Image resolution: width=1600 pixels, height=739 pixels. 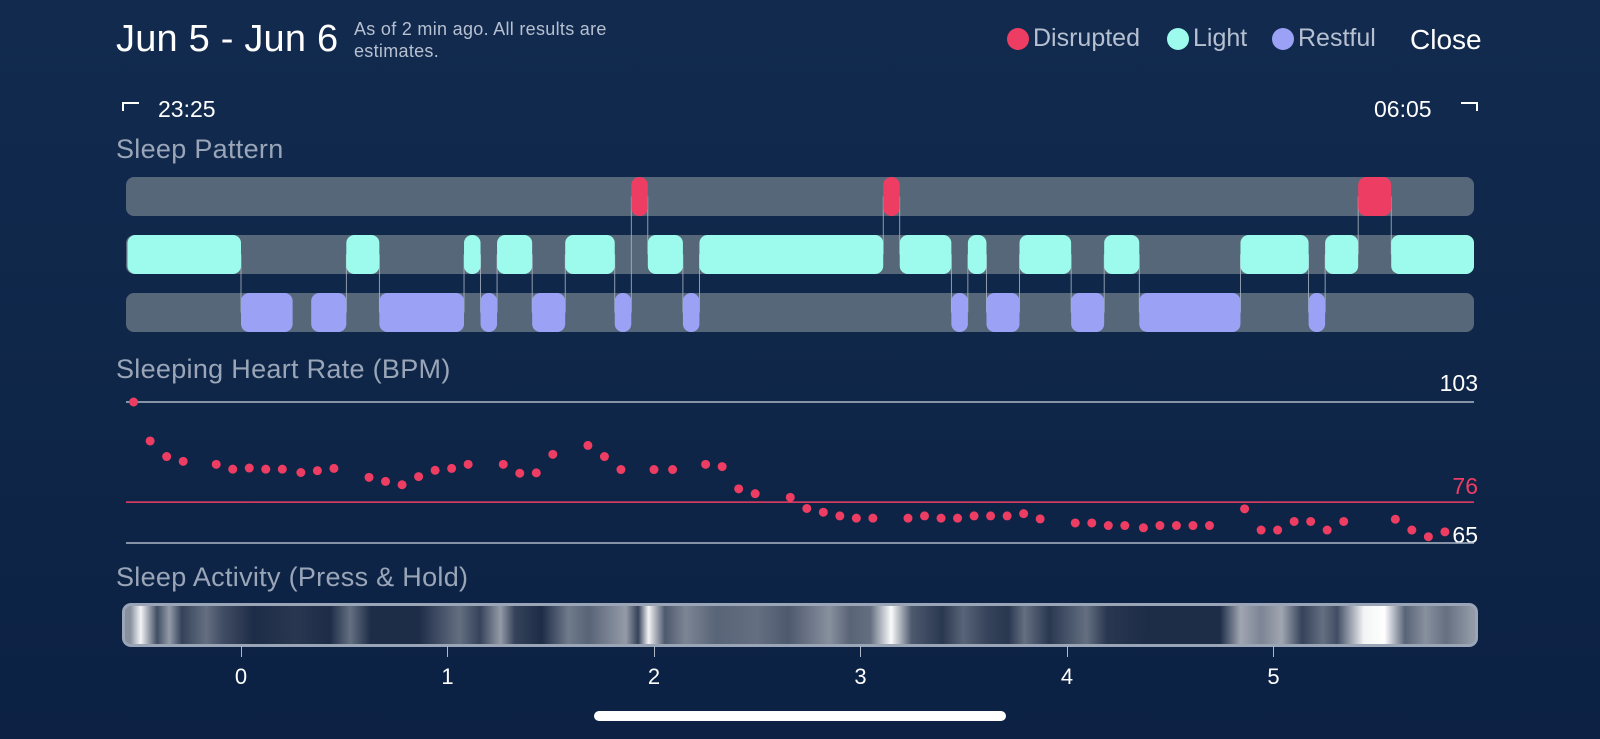 I want to click on legend-light-label: Light, so click(x=1220, y=38).